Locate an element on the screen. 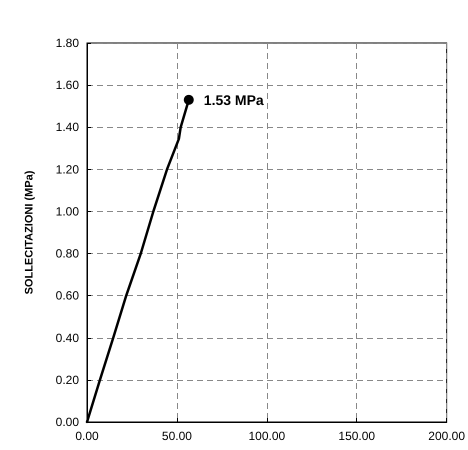 The image size is (468, 450). y-axis-title: SOLLECITAZIONI (MPa) is located at coordinates (30, 232).